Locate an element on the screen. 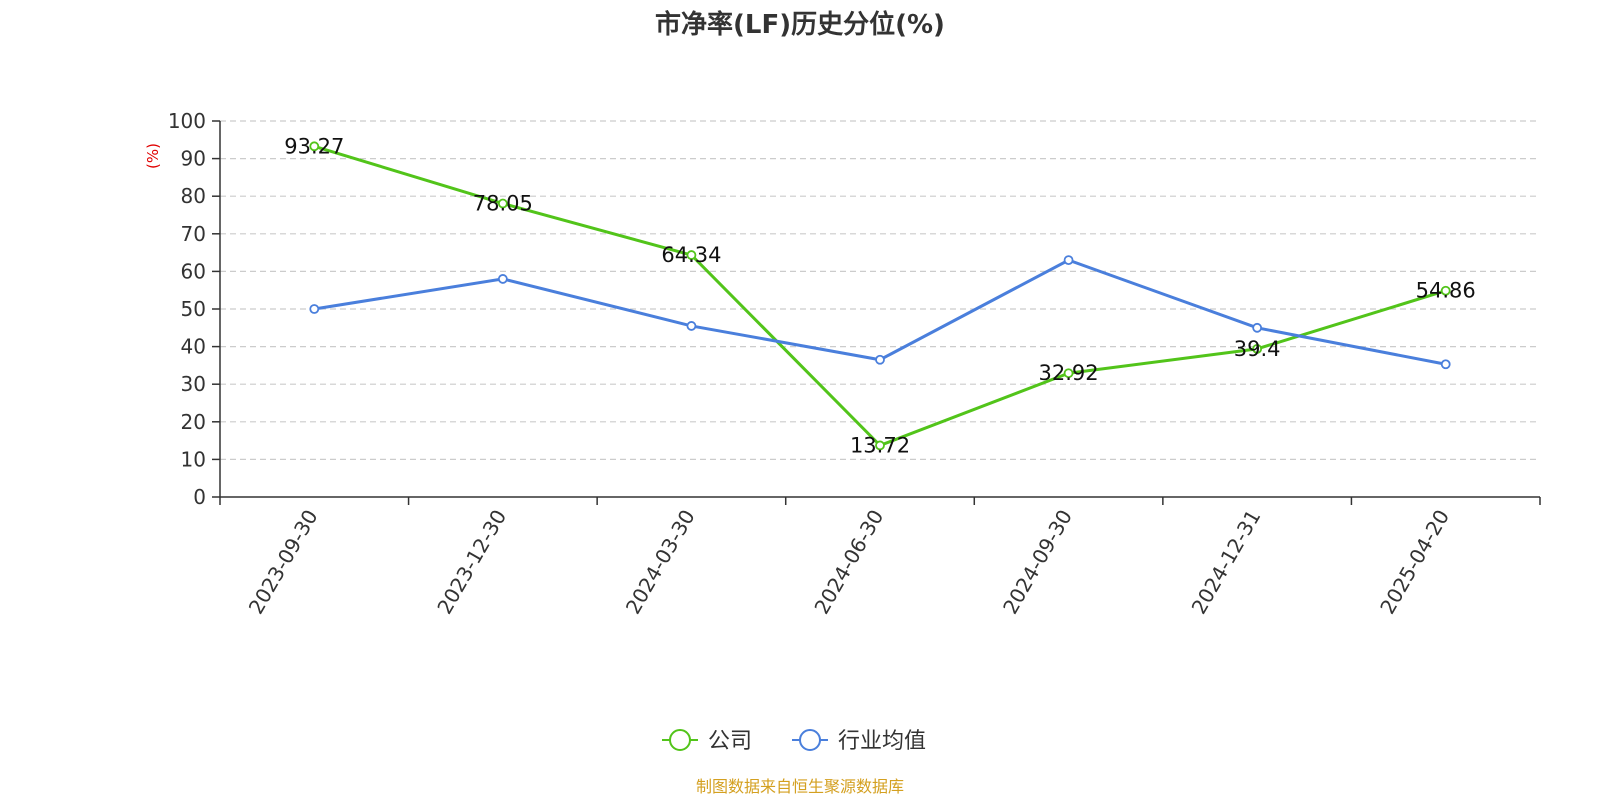 The image size is (1600, 800). data-label: 78.05 is located at coordinates (503, 204).